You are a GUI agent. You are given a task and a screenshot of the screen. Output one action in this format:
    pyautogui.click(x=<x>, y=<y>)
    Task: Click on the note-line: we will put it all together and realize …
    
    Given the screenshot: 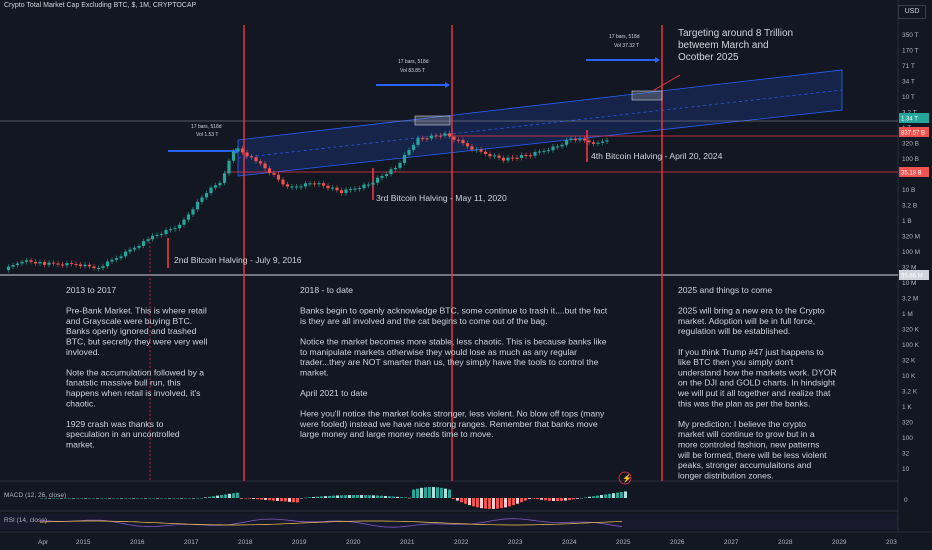 What is the action you would take?
    pyautogui.click(x=754, y=393)
    